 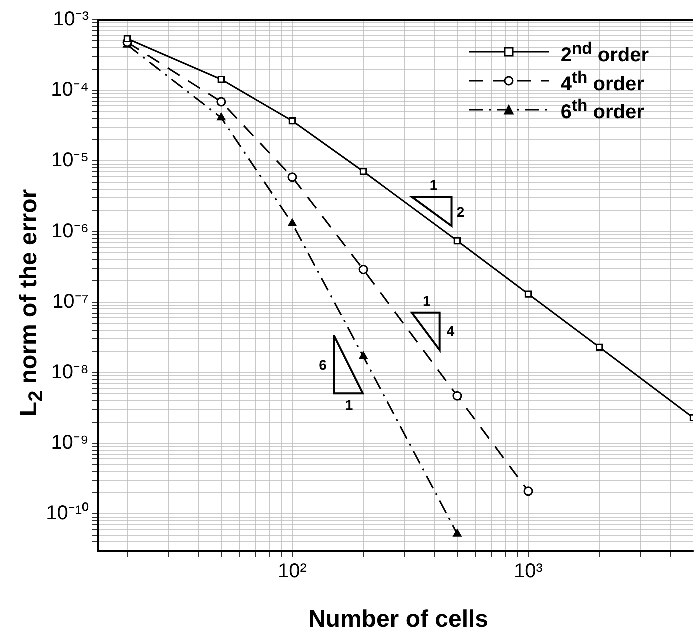 What do you see at coordinates (604, 52) in the screenshot?
I see `legend-label: 2$^{nd}$ order` at bounding box center [604, 52].